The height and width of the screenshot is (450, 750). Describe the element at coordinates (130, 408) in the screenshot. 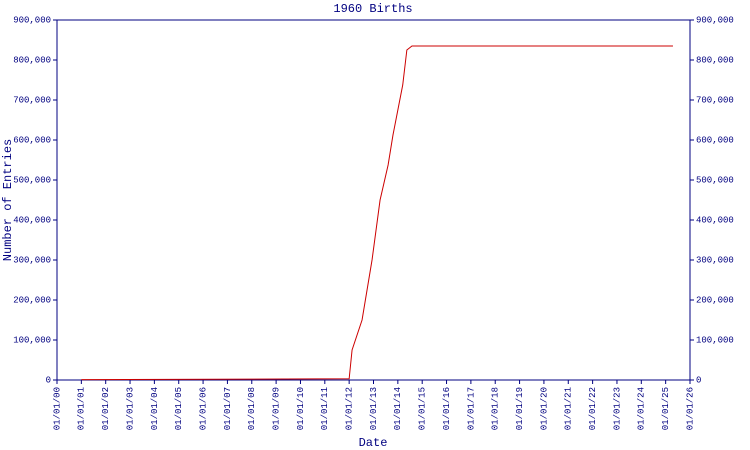

I see `x-tick-label: 01/01/03` at that location.